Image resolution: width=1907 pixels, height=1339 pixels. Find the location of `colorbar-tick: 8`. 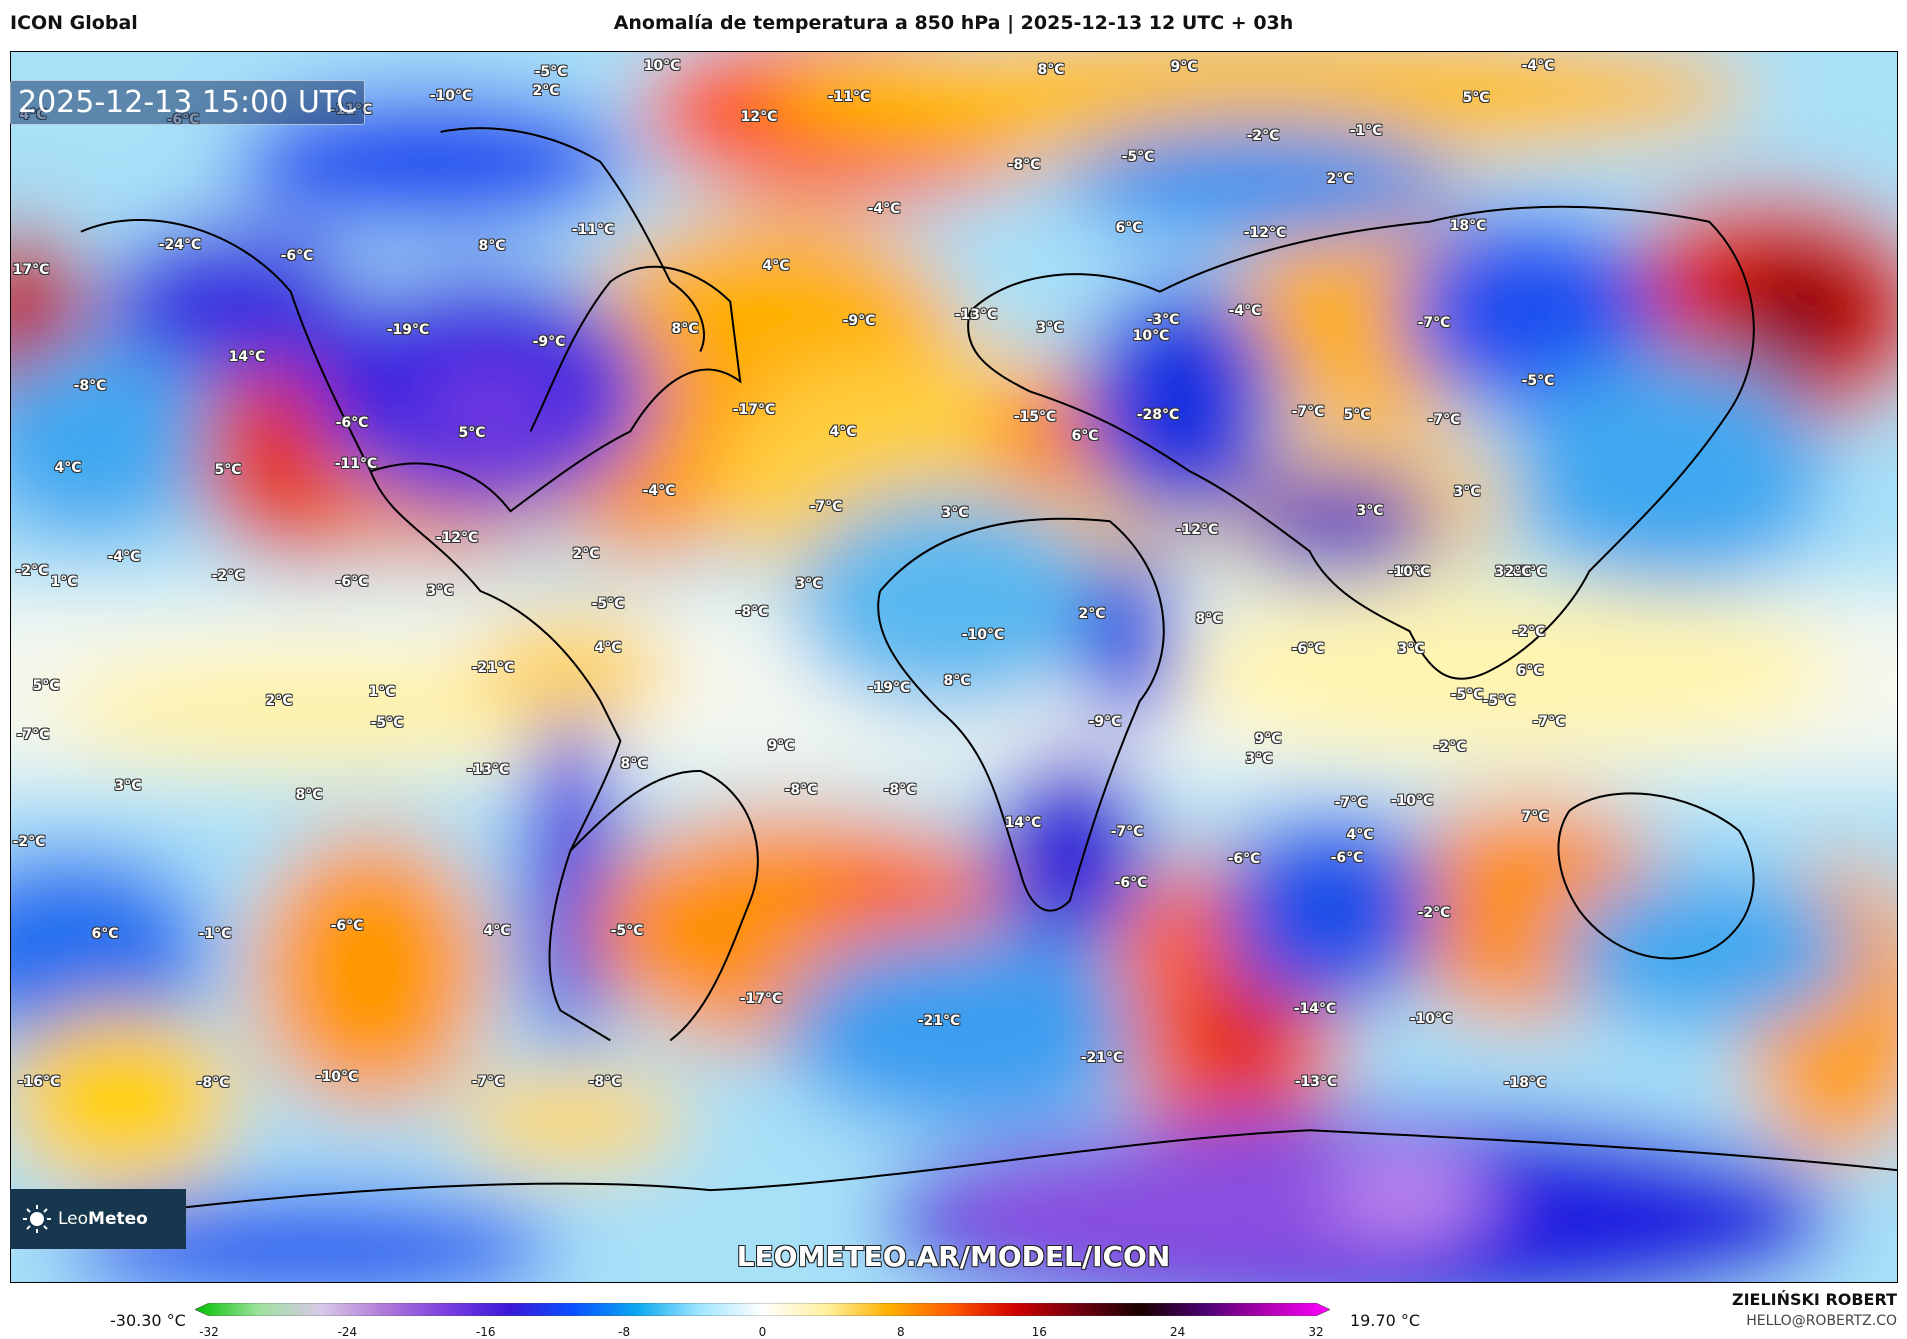

colorbar-tick: 8 is located at coordinates (901, 1332).